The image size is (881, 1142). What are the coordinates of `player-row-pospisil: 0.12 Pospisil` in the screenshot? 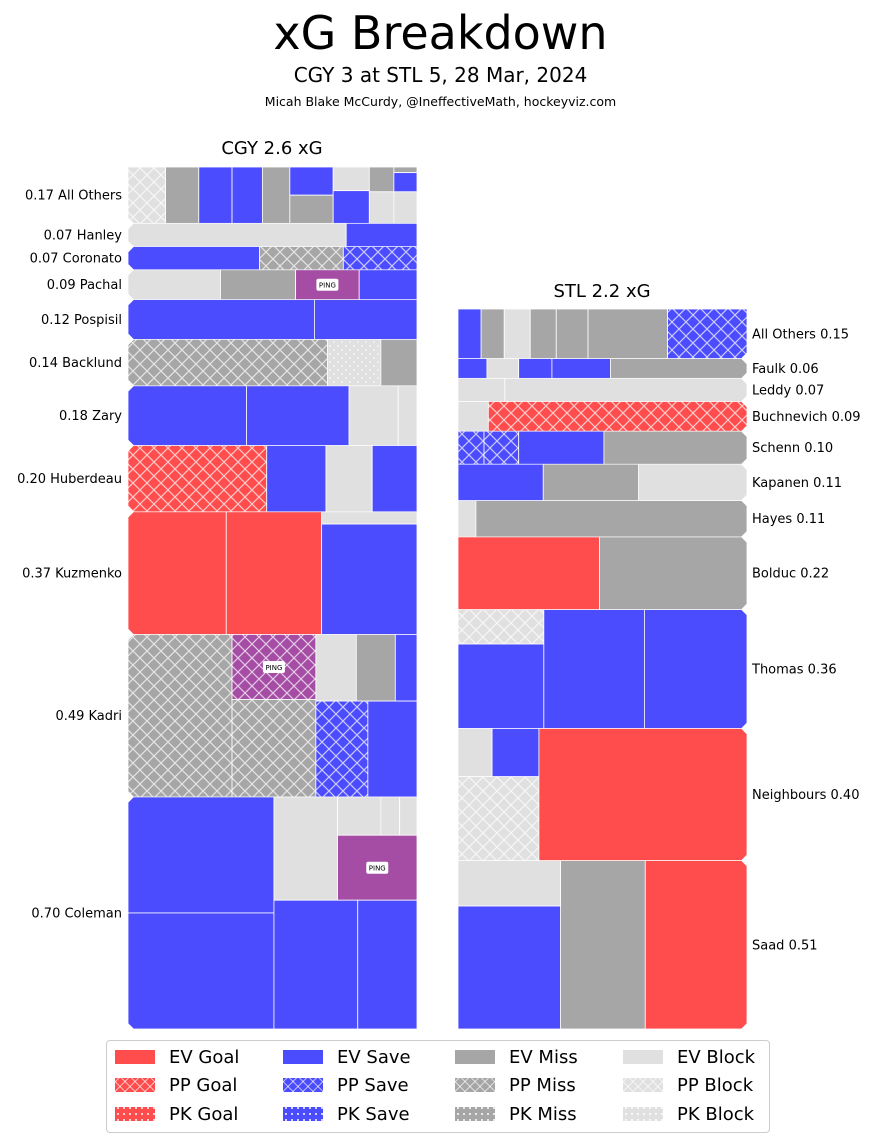 It's located at (229, 319).